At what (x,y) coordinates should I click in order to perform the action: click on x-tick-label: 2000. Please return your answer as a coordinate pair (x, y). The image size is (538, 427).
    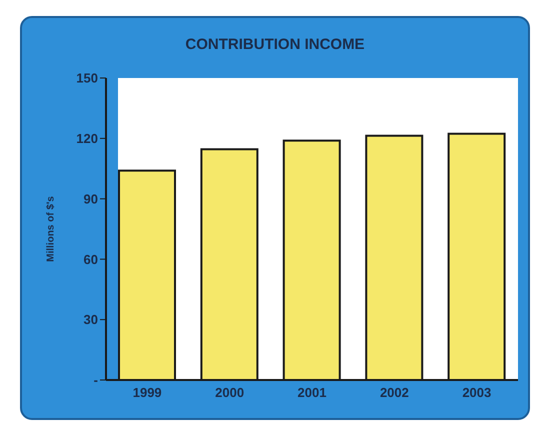
    Looking at the image, I should click on (229, 392).